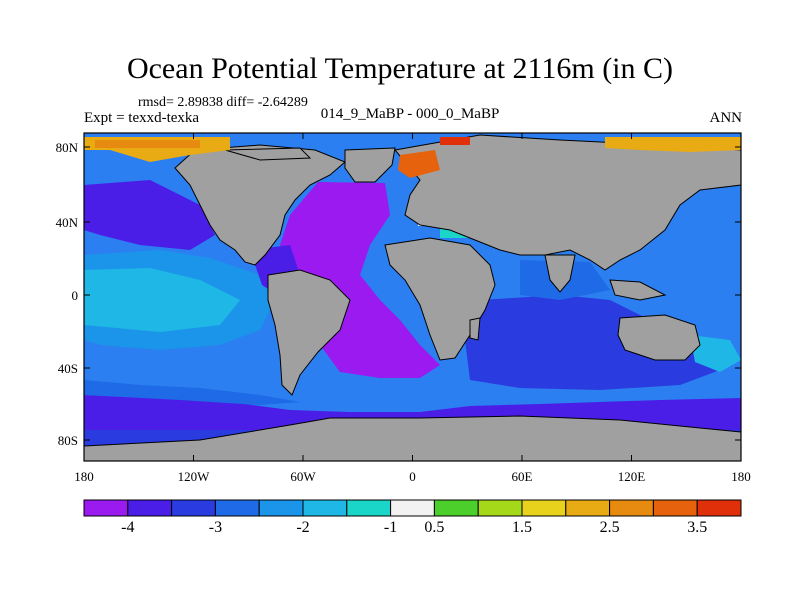 The image size is (800, 600). Describe the element at coordinates (726, 118) in the screenshot. I see `season-label: ANN` at that location.